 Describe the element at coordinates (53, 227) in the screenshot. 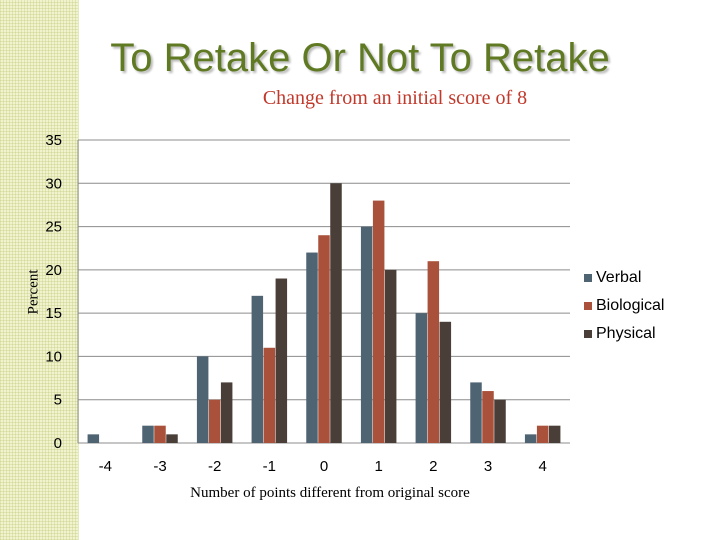

I see `y-tick-label: 25` at that location.